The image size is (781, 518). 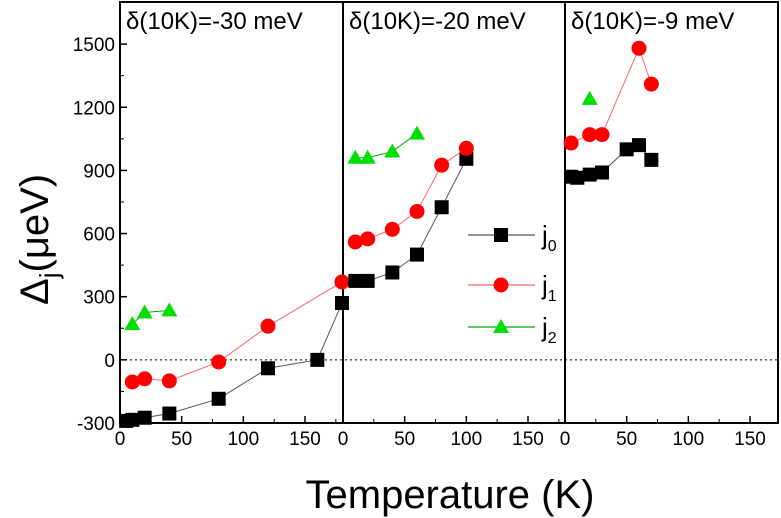 I want to click on y-axis-title: Δj(μeV), so click(x=38, y=239).